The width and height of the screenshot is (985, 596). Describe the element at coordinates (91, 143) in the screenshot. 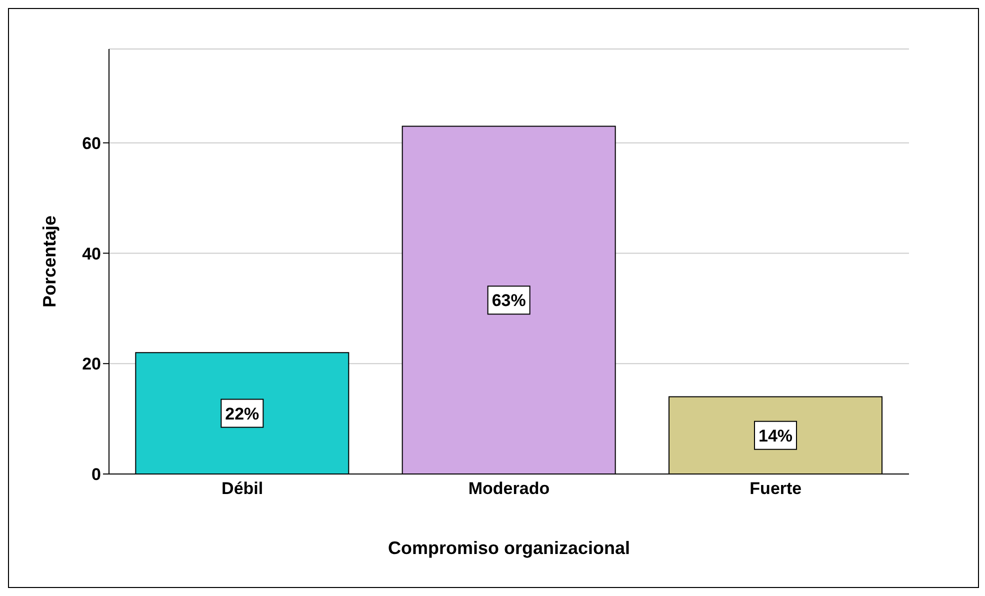

I see `y-tick-label: 60` at that location.